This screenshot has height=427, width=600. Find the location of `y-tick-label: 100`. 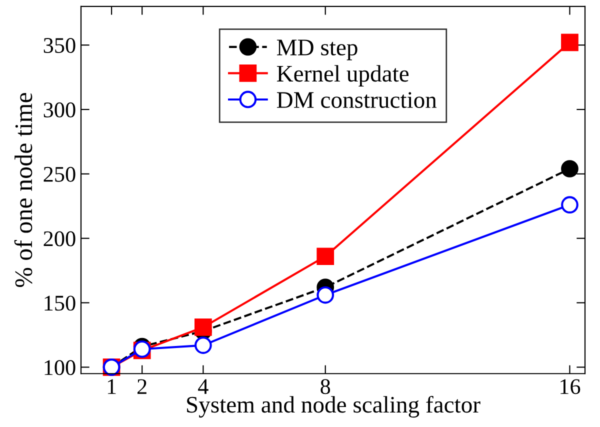

y-tick-label: 100 is located at coordinates (60, 368).